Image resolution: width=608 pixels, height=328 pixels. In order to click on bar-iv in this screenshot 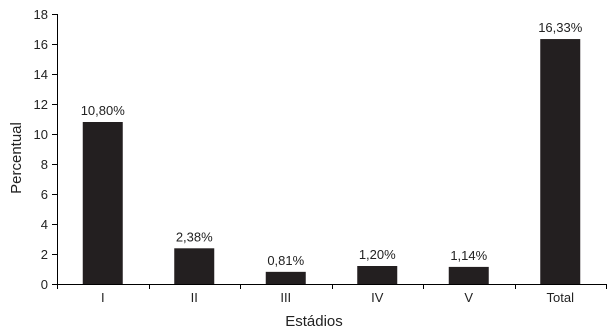, I will do `click(377, 275)`.